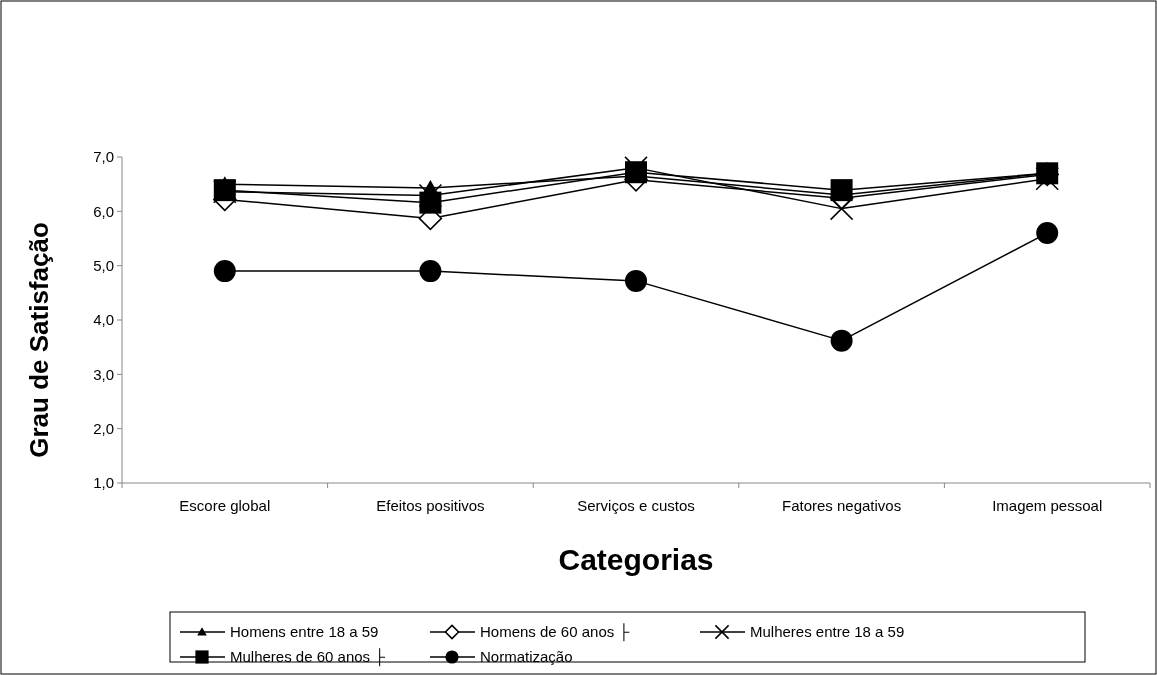 The height and width of the screenshot is (675, 1157). What do you see at coordinates (636, 505) in the screenshot?
I see `x-tick-label: Serviços e custos` at bounding box center [636, 505].